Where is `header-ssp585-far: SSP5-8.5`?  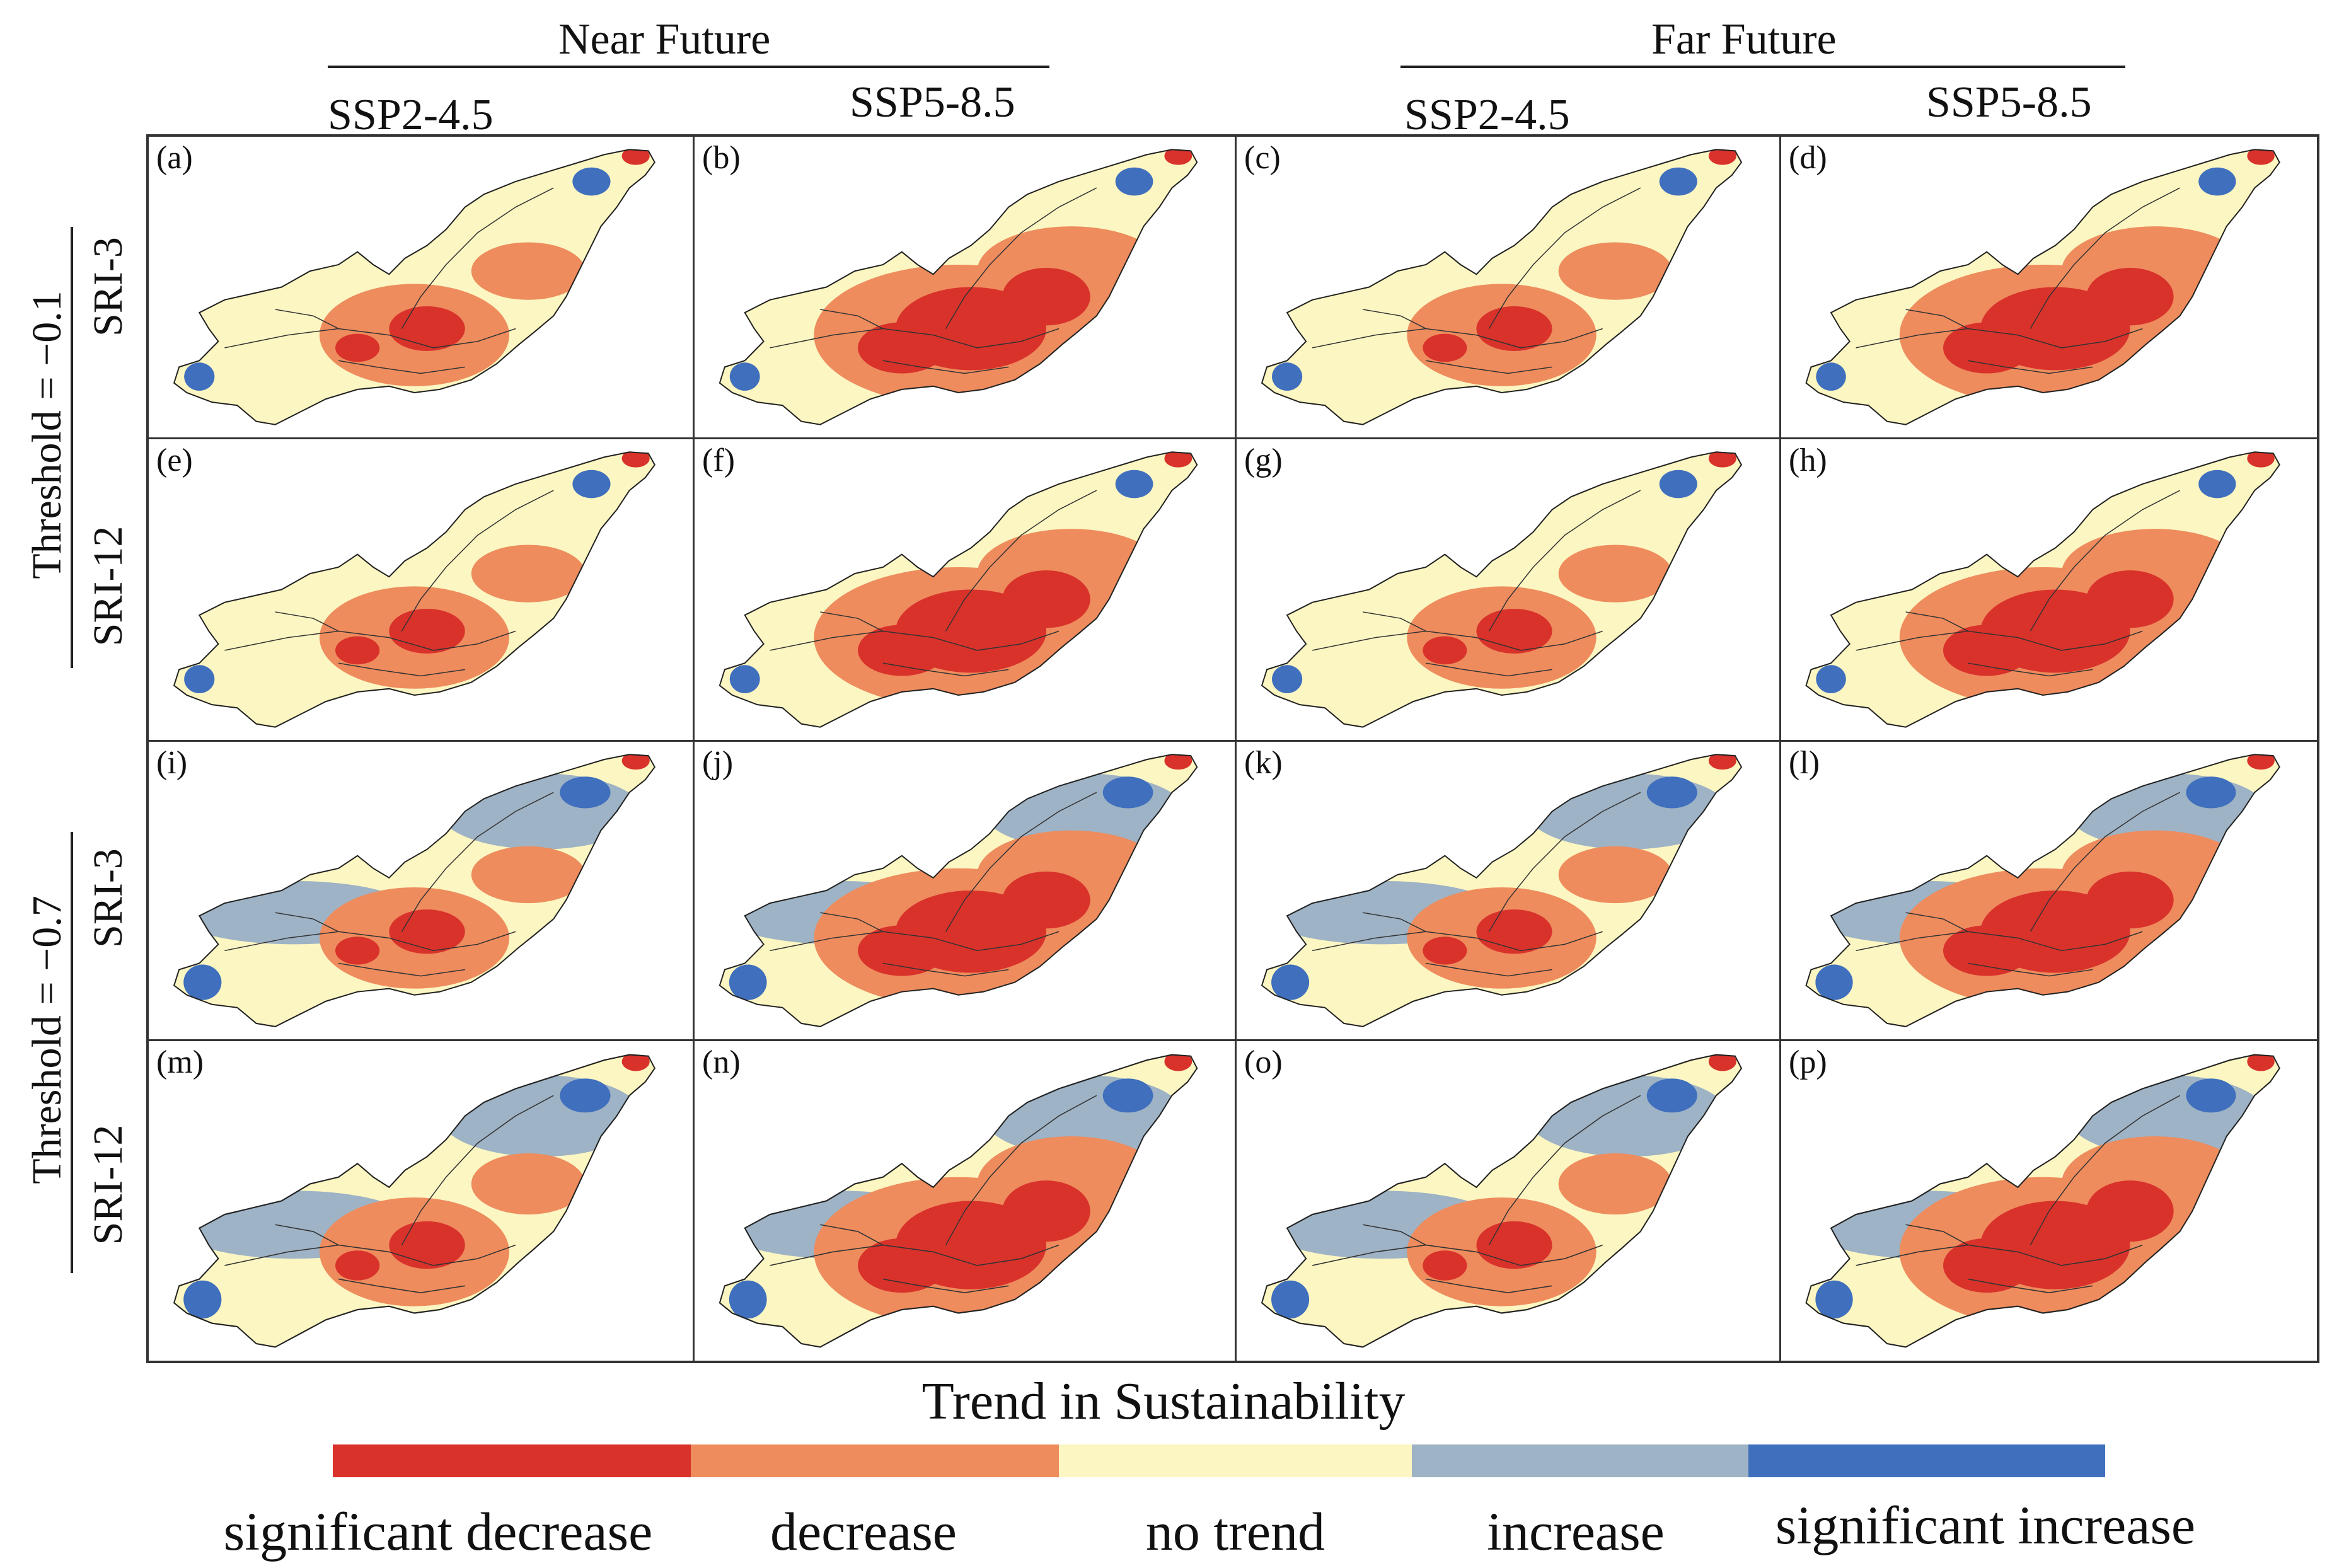
header-ssp585-far: SSP5-8.5 is located at coordinates (2009, 102).